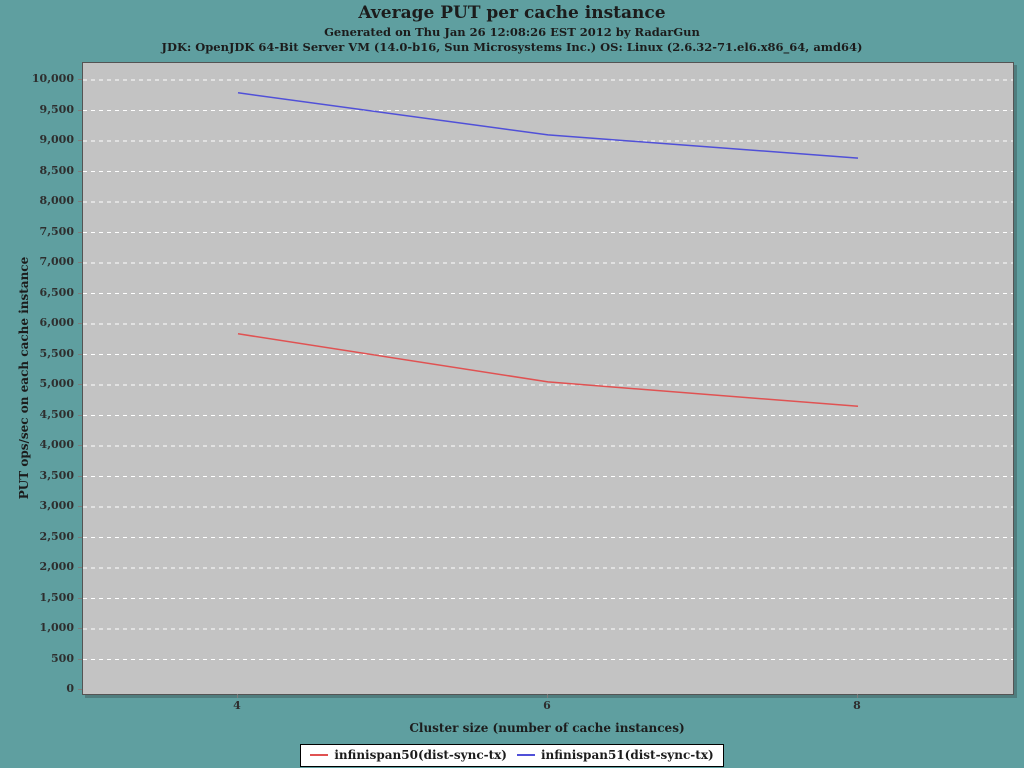 Image resolution: width=1024 pixels, height=768 pixels. Describe the element at coordinates (237, 705) in the screenshot. I see `x-tick-label: 4` at that location.